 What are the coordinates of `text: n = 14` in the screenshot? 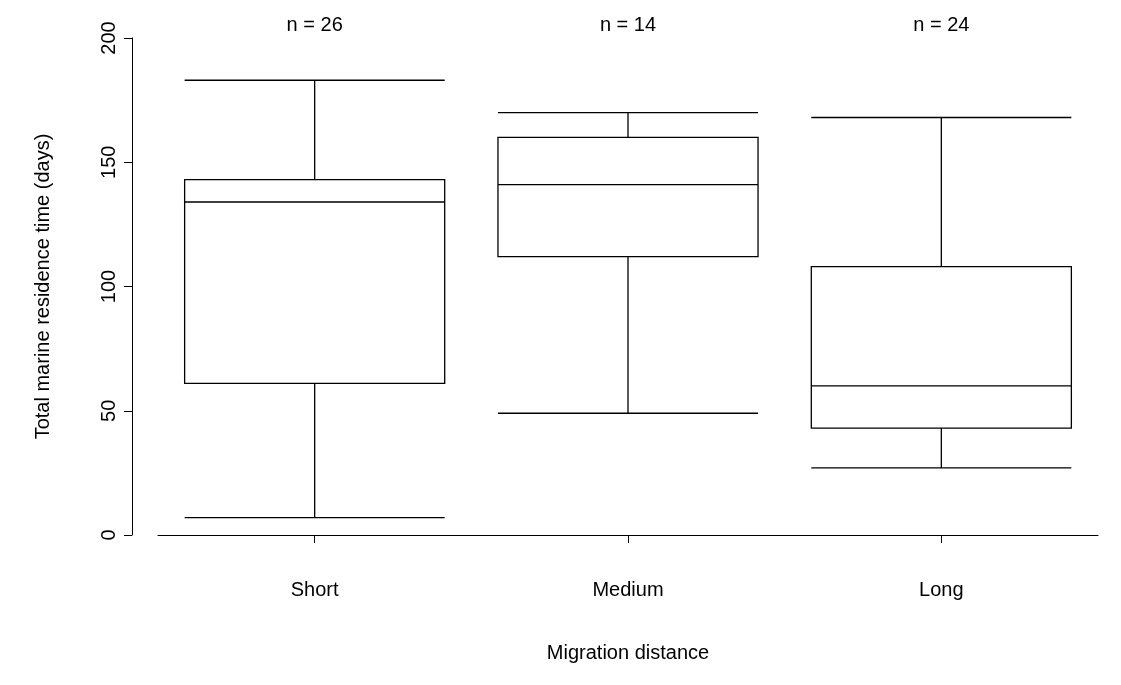 It's located at (628, 24).